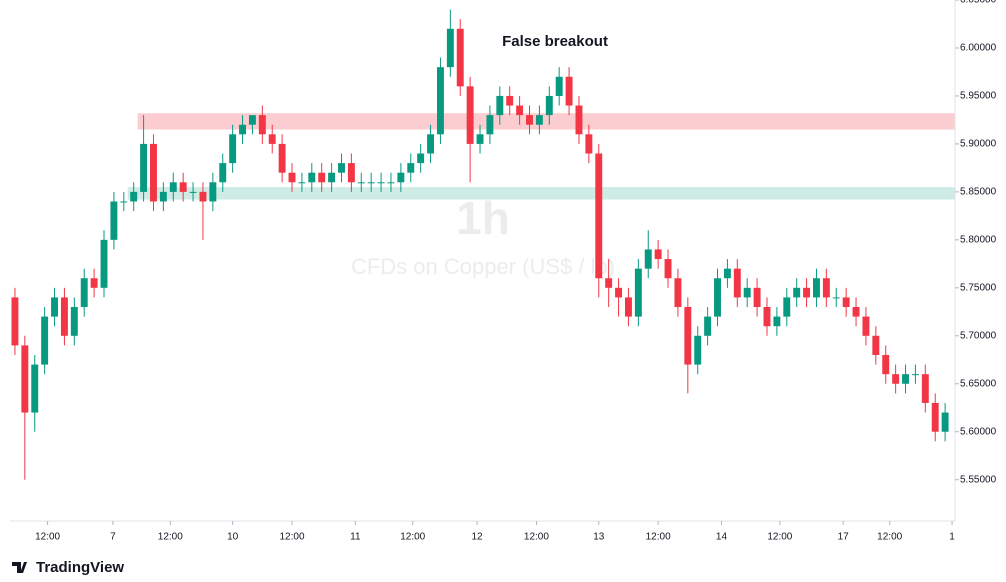  I want to click on y-tick-label: 5.75000, so click(978, 287).